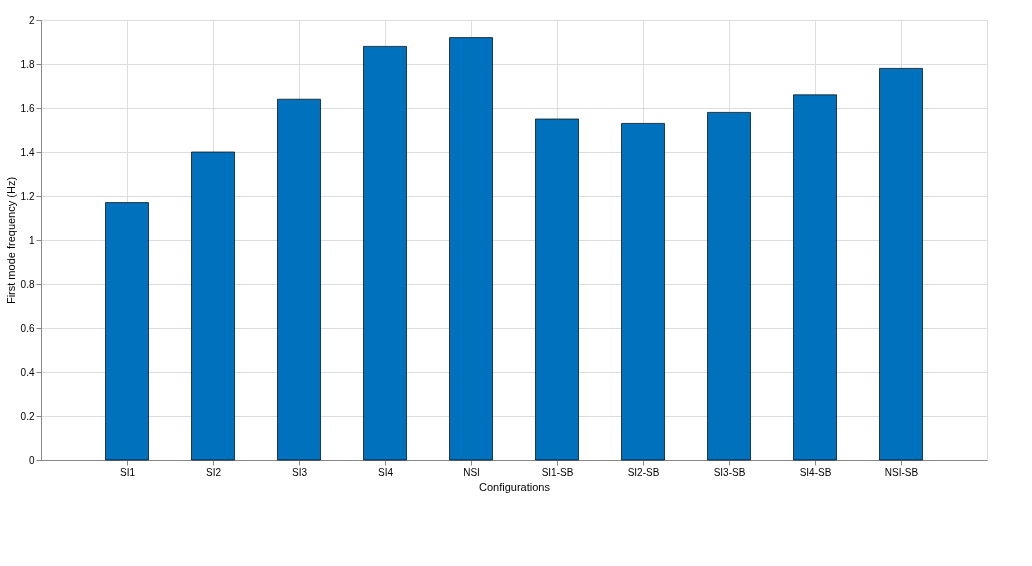 The width and height of the screenshot is (1032, 566). Describe the element at coordinates (471, 472) in the screenshot. I see `x-tick-label: NSI` at that location.